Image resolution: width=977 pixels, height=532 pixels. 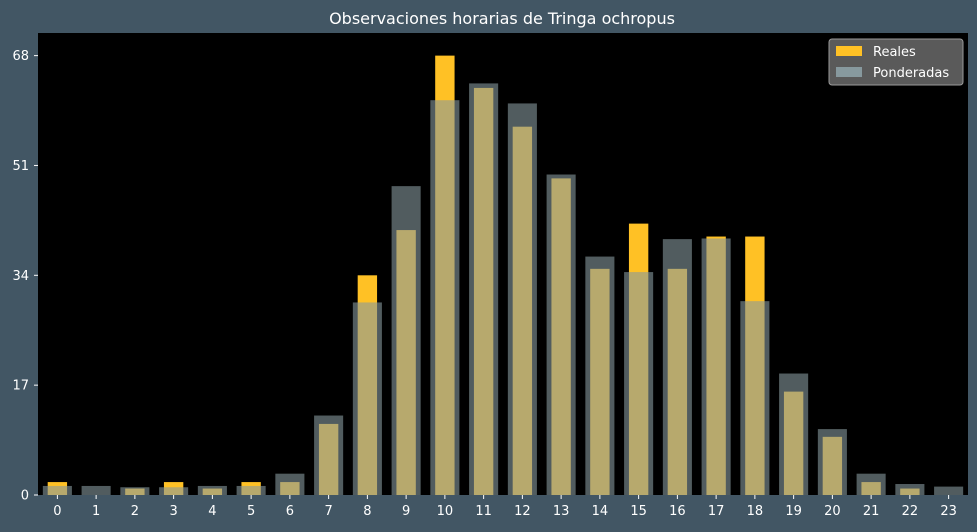 What do you see at coordinates (911, 73) in the screenshot?
I see `legend-label-ponderadas: Ponderadas` at bounding box center [911, 73].